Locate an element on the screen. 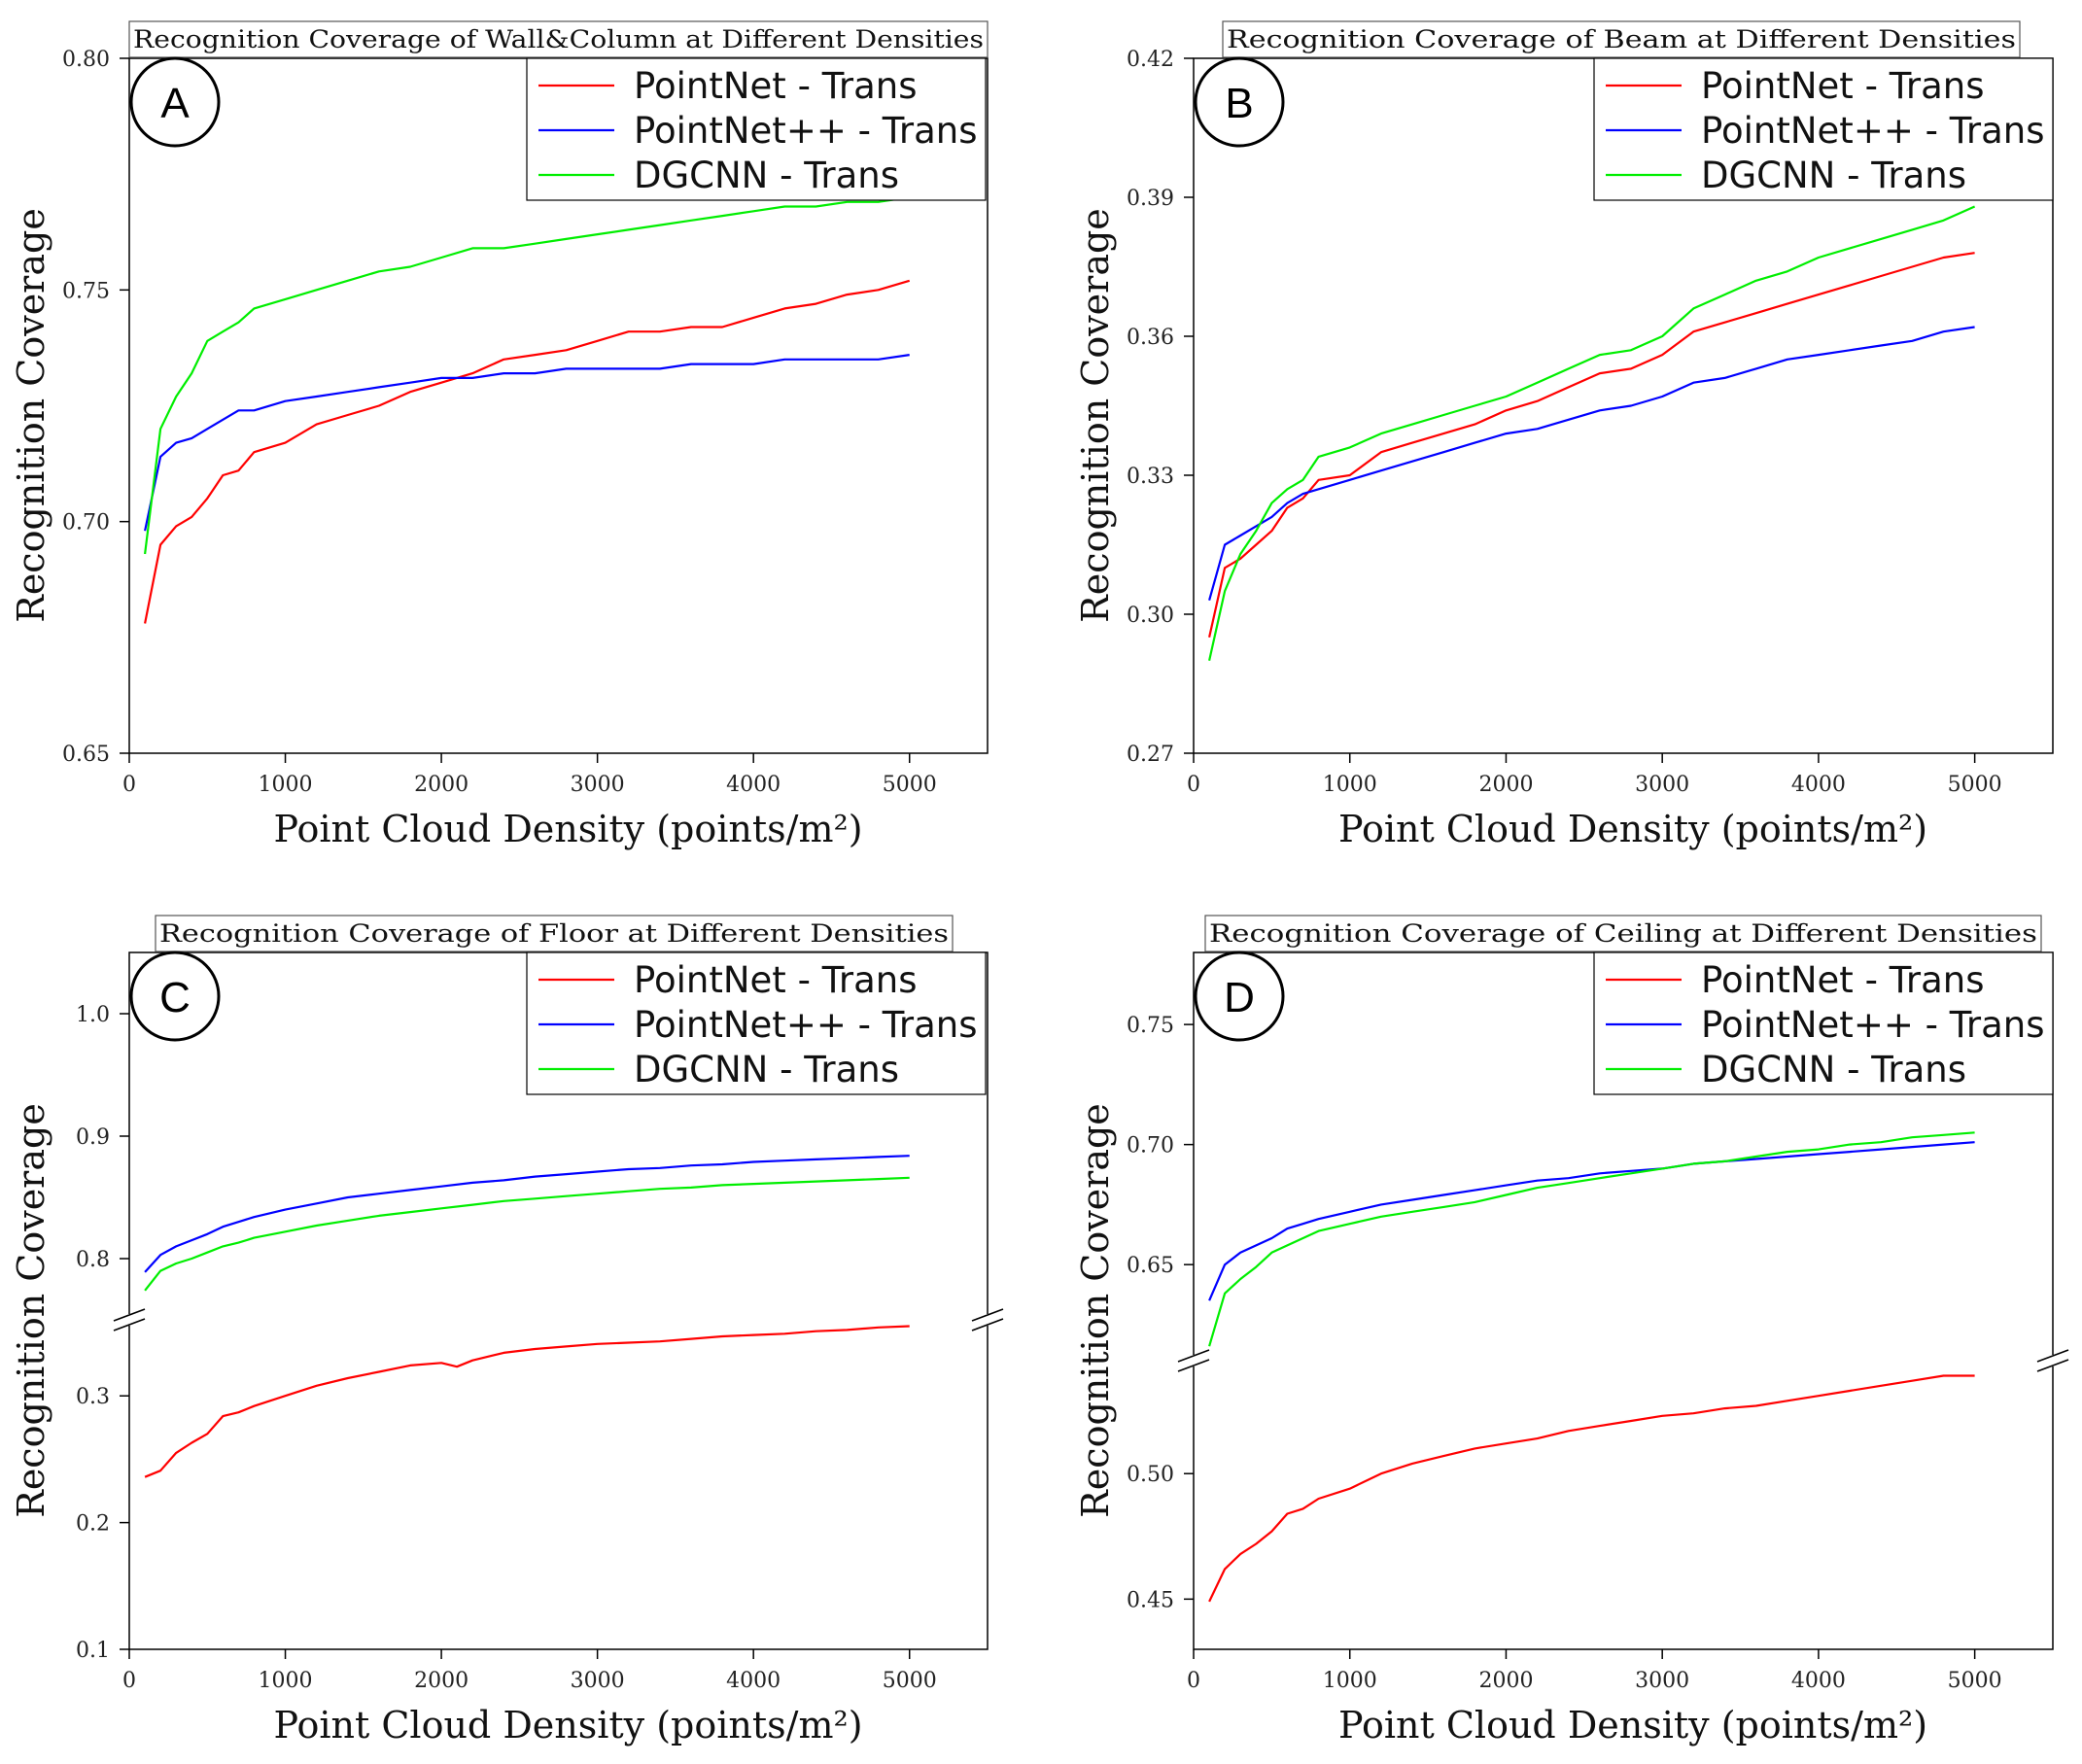 The width and height of the screenshot is (2082, 1764). y-tick-label: 0.9 is located at coordinates (93, 1137).